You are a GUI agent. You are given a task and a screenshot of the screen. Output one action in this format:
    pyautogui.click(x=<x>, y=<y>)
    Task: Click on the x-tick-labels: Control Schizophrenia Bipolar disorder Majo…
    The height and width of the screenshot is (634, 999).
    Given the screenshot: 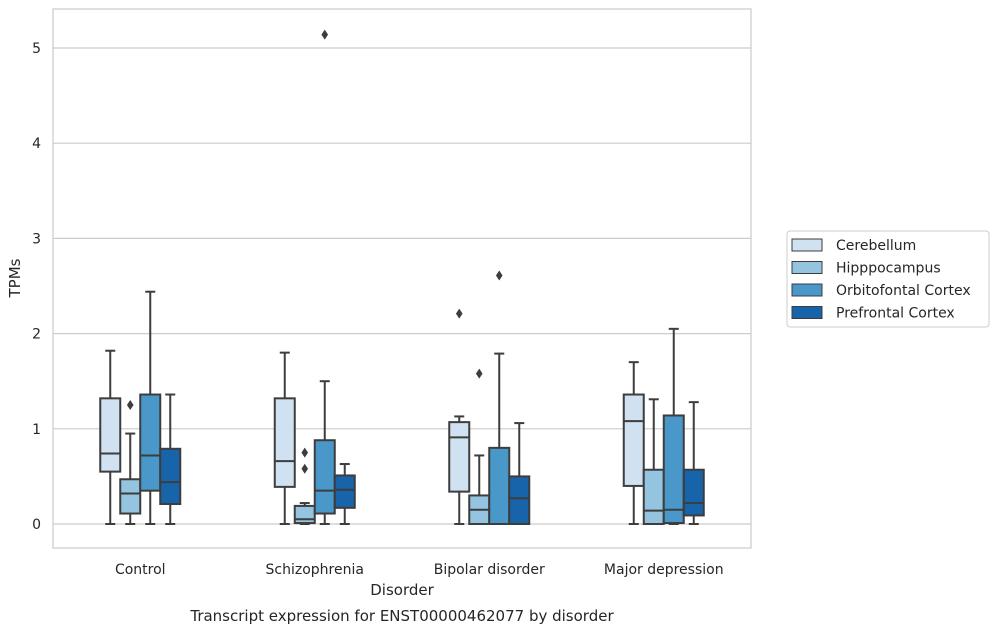 What is the action you would take?
    pyautogui.click(x=419, y=570)
    